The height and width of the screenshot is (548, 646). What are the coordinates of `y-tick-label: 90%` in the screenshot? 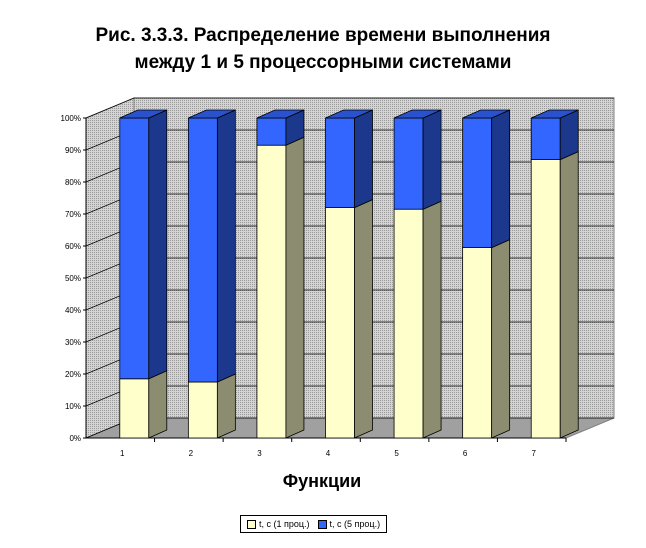 It's located at (73, 150).